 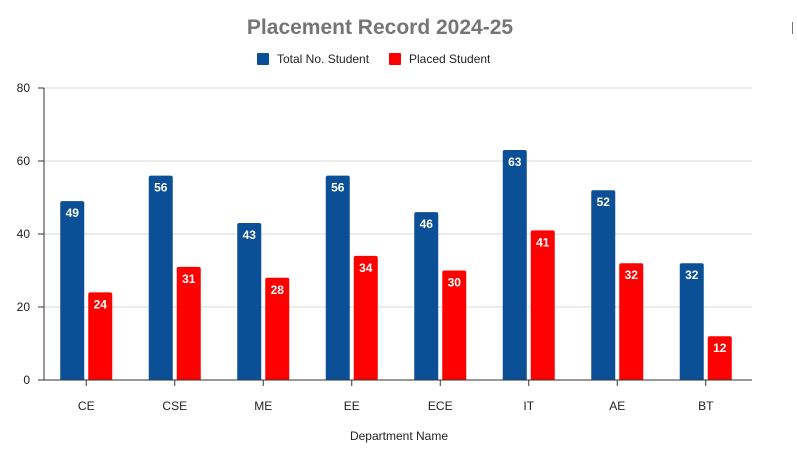 I want to click on y-axis-ticks: 0 20 40 60 80, so click(x=30, y=234).